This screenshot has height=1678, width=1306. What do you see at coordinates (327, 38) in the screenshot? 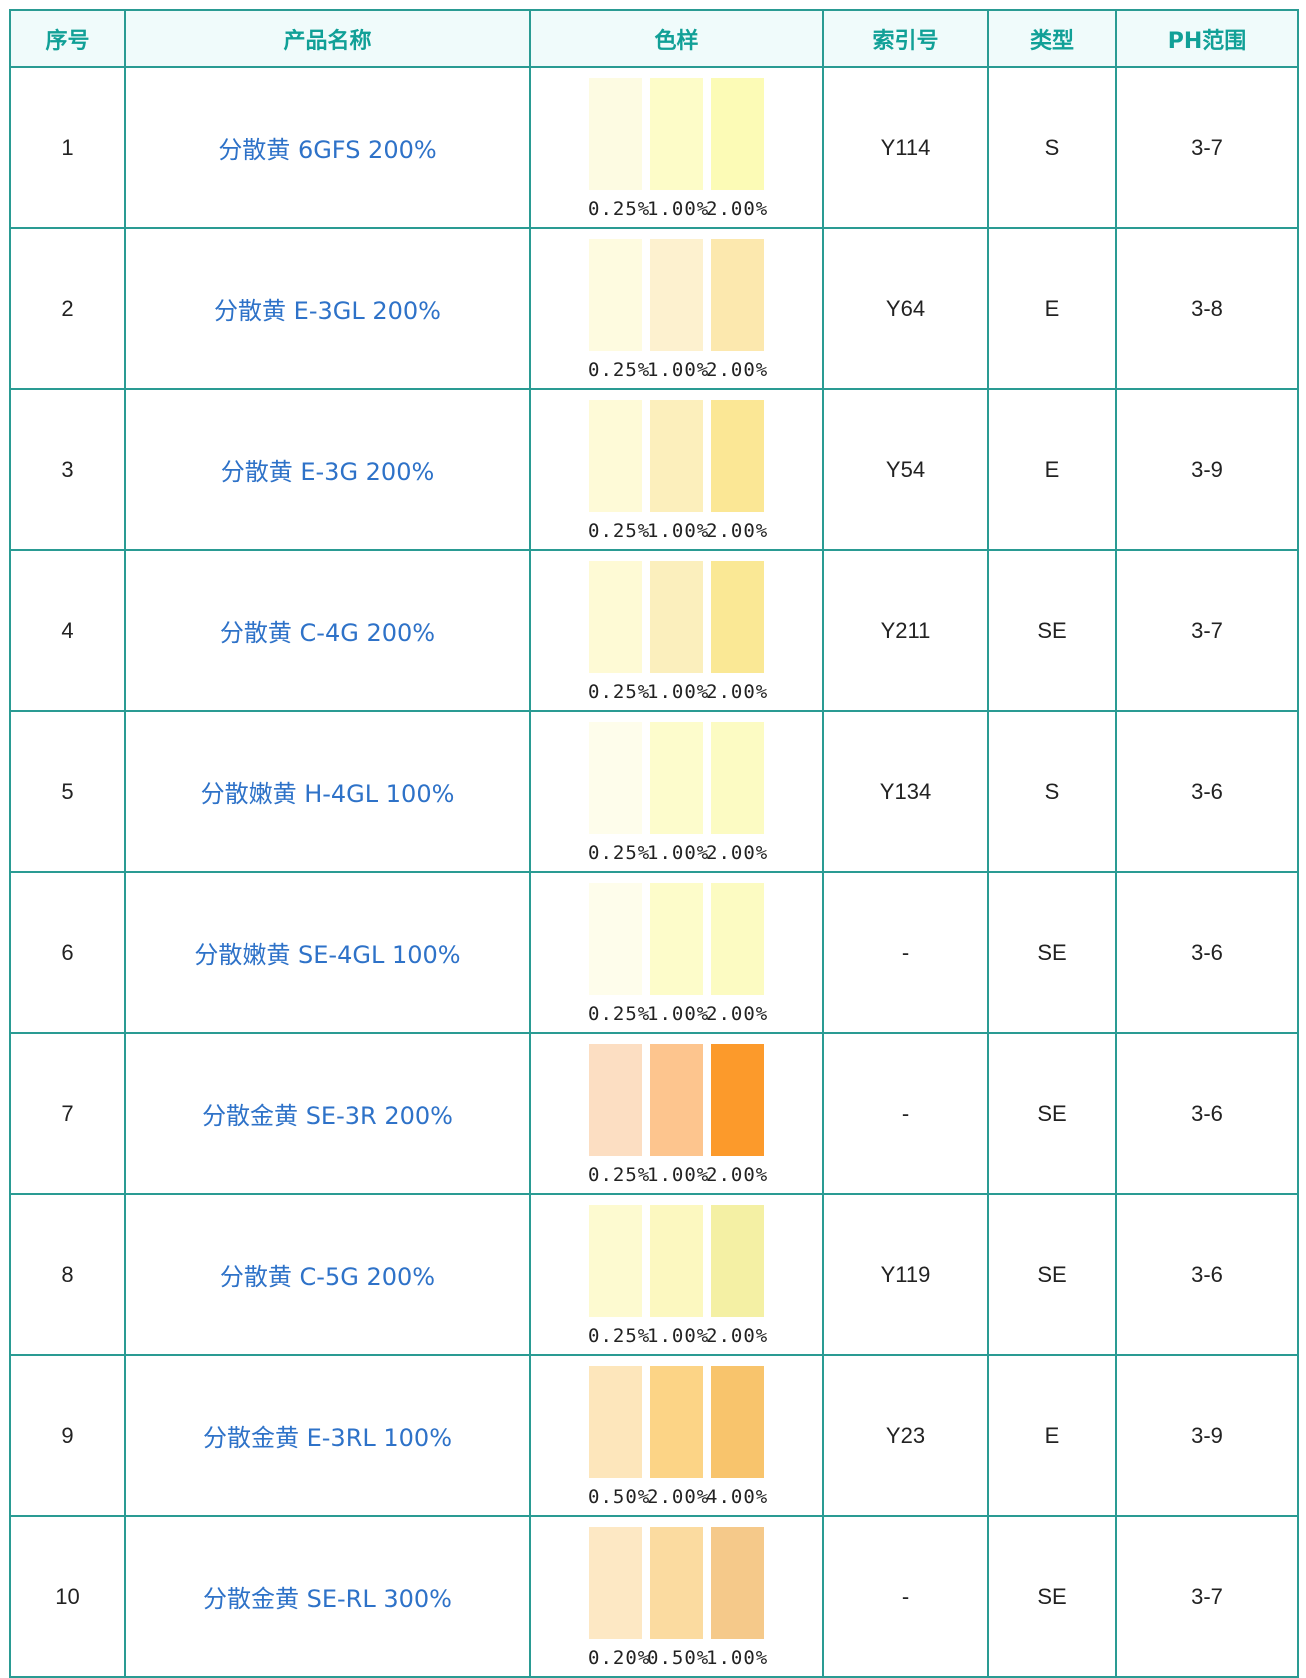
I see `header-name: 产品名称` at bounding box center [327, 38].